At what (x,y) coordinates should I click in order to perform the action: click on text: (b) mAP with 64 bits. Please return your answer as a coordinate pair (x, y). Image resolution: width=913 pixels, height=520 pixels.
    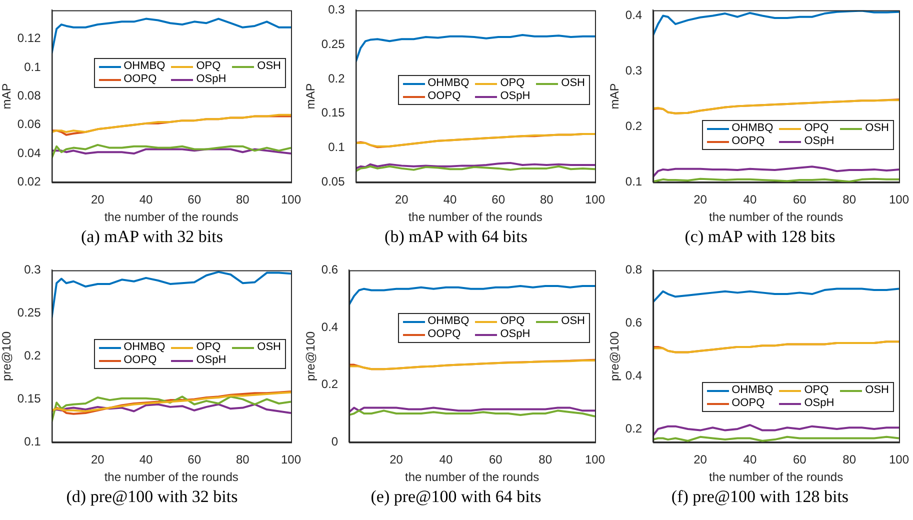
    Looking at the image, I should click on (456, 237).